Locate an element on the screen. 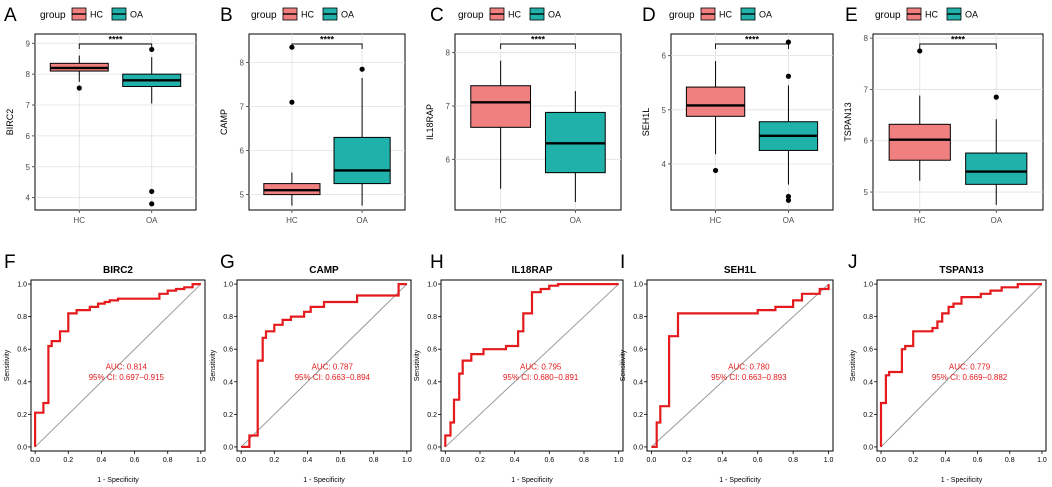  y-axis-label: IL18RAP is located at coordinates (430, 122).